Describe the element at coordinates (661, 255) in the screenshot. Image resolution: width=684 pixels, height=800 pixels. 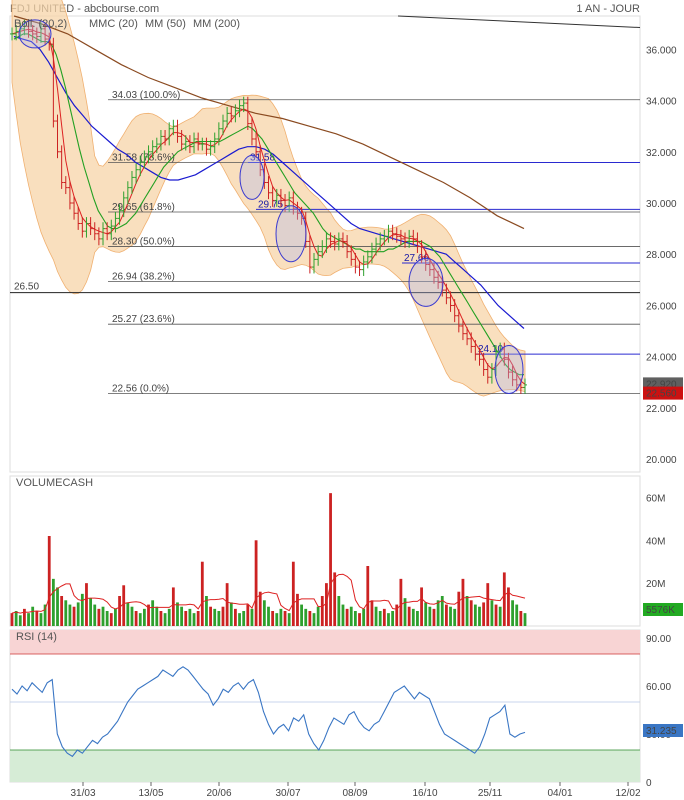
I see `y-tick-label: 28.000` at that location.